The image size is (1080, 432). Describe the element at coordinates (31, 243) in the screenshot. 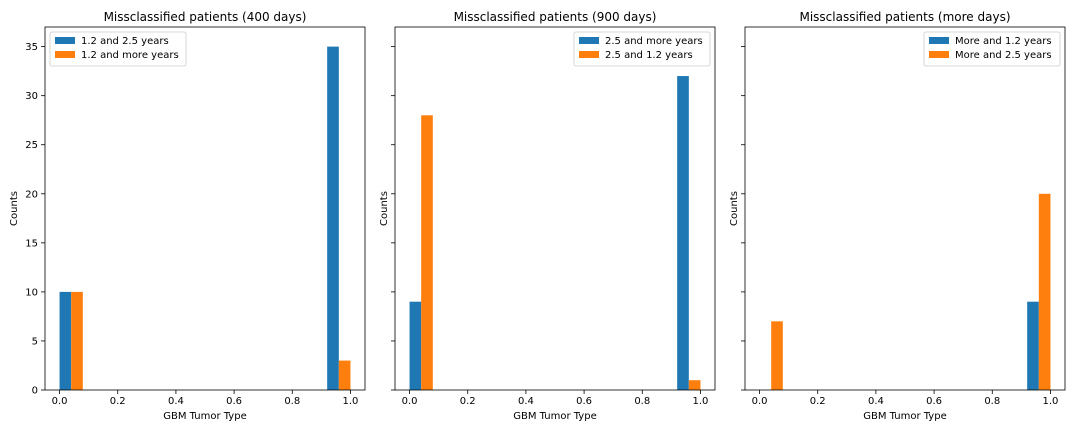

I see `y-tick-label: 15` at that location.